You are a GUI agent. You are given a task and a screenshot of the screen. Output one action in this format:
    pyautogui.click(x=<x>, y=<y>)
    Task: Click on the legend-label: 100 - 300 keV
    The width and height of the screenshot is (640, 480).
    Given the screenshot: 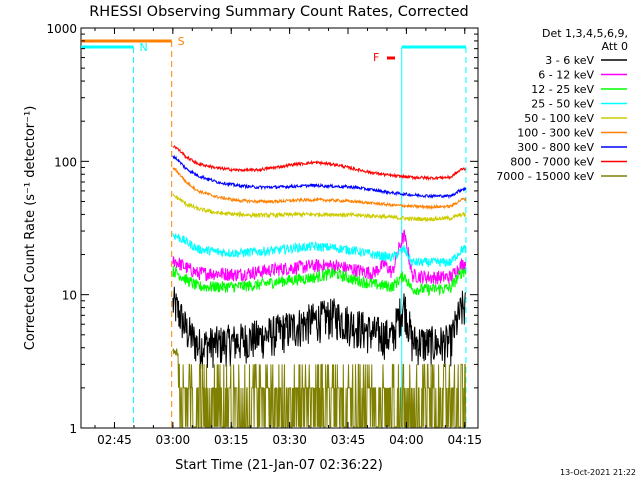 What is the action you would take?
    pyautogui.click(x=555, y=133)
    